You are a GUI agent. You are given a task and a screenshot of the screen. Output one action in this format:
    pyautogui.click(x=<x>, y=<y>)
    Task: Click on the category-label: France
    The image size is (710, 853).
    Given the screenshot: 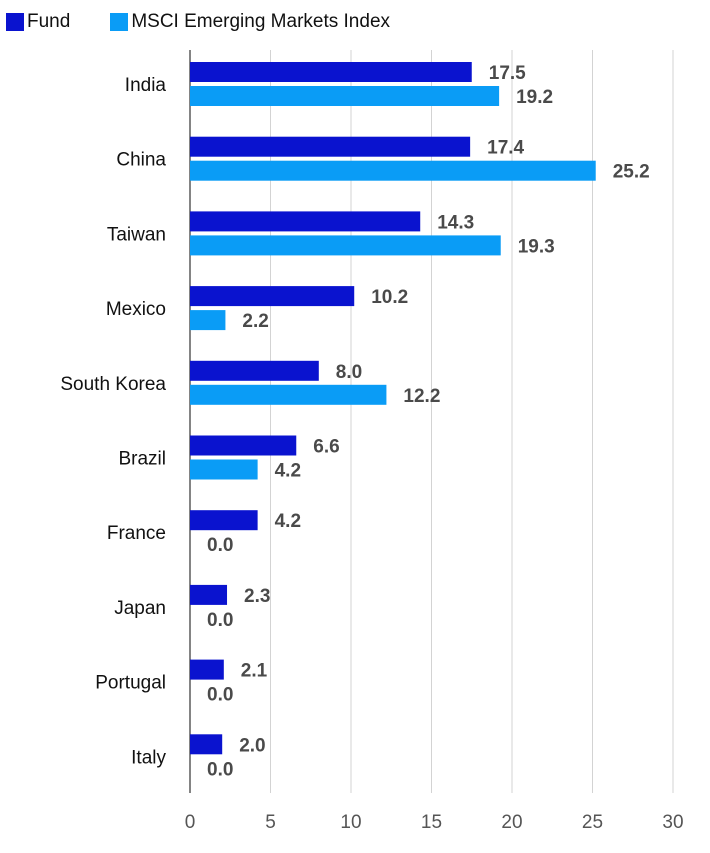 What is the action you would take?
    pyautogui.click(x=136, y=533)
    